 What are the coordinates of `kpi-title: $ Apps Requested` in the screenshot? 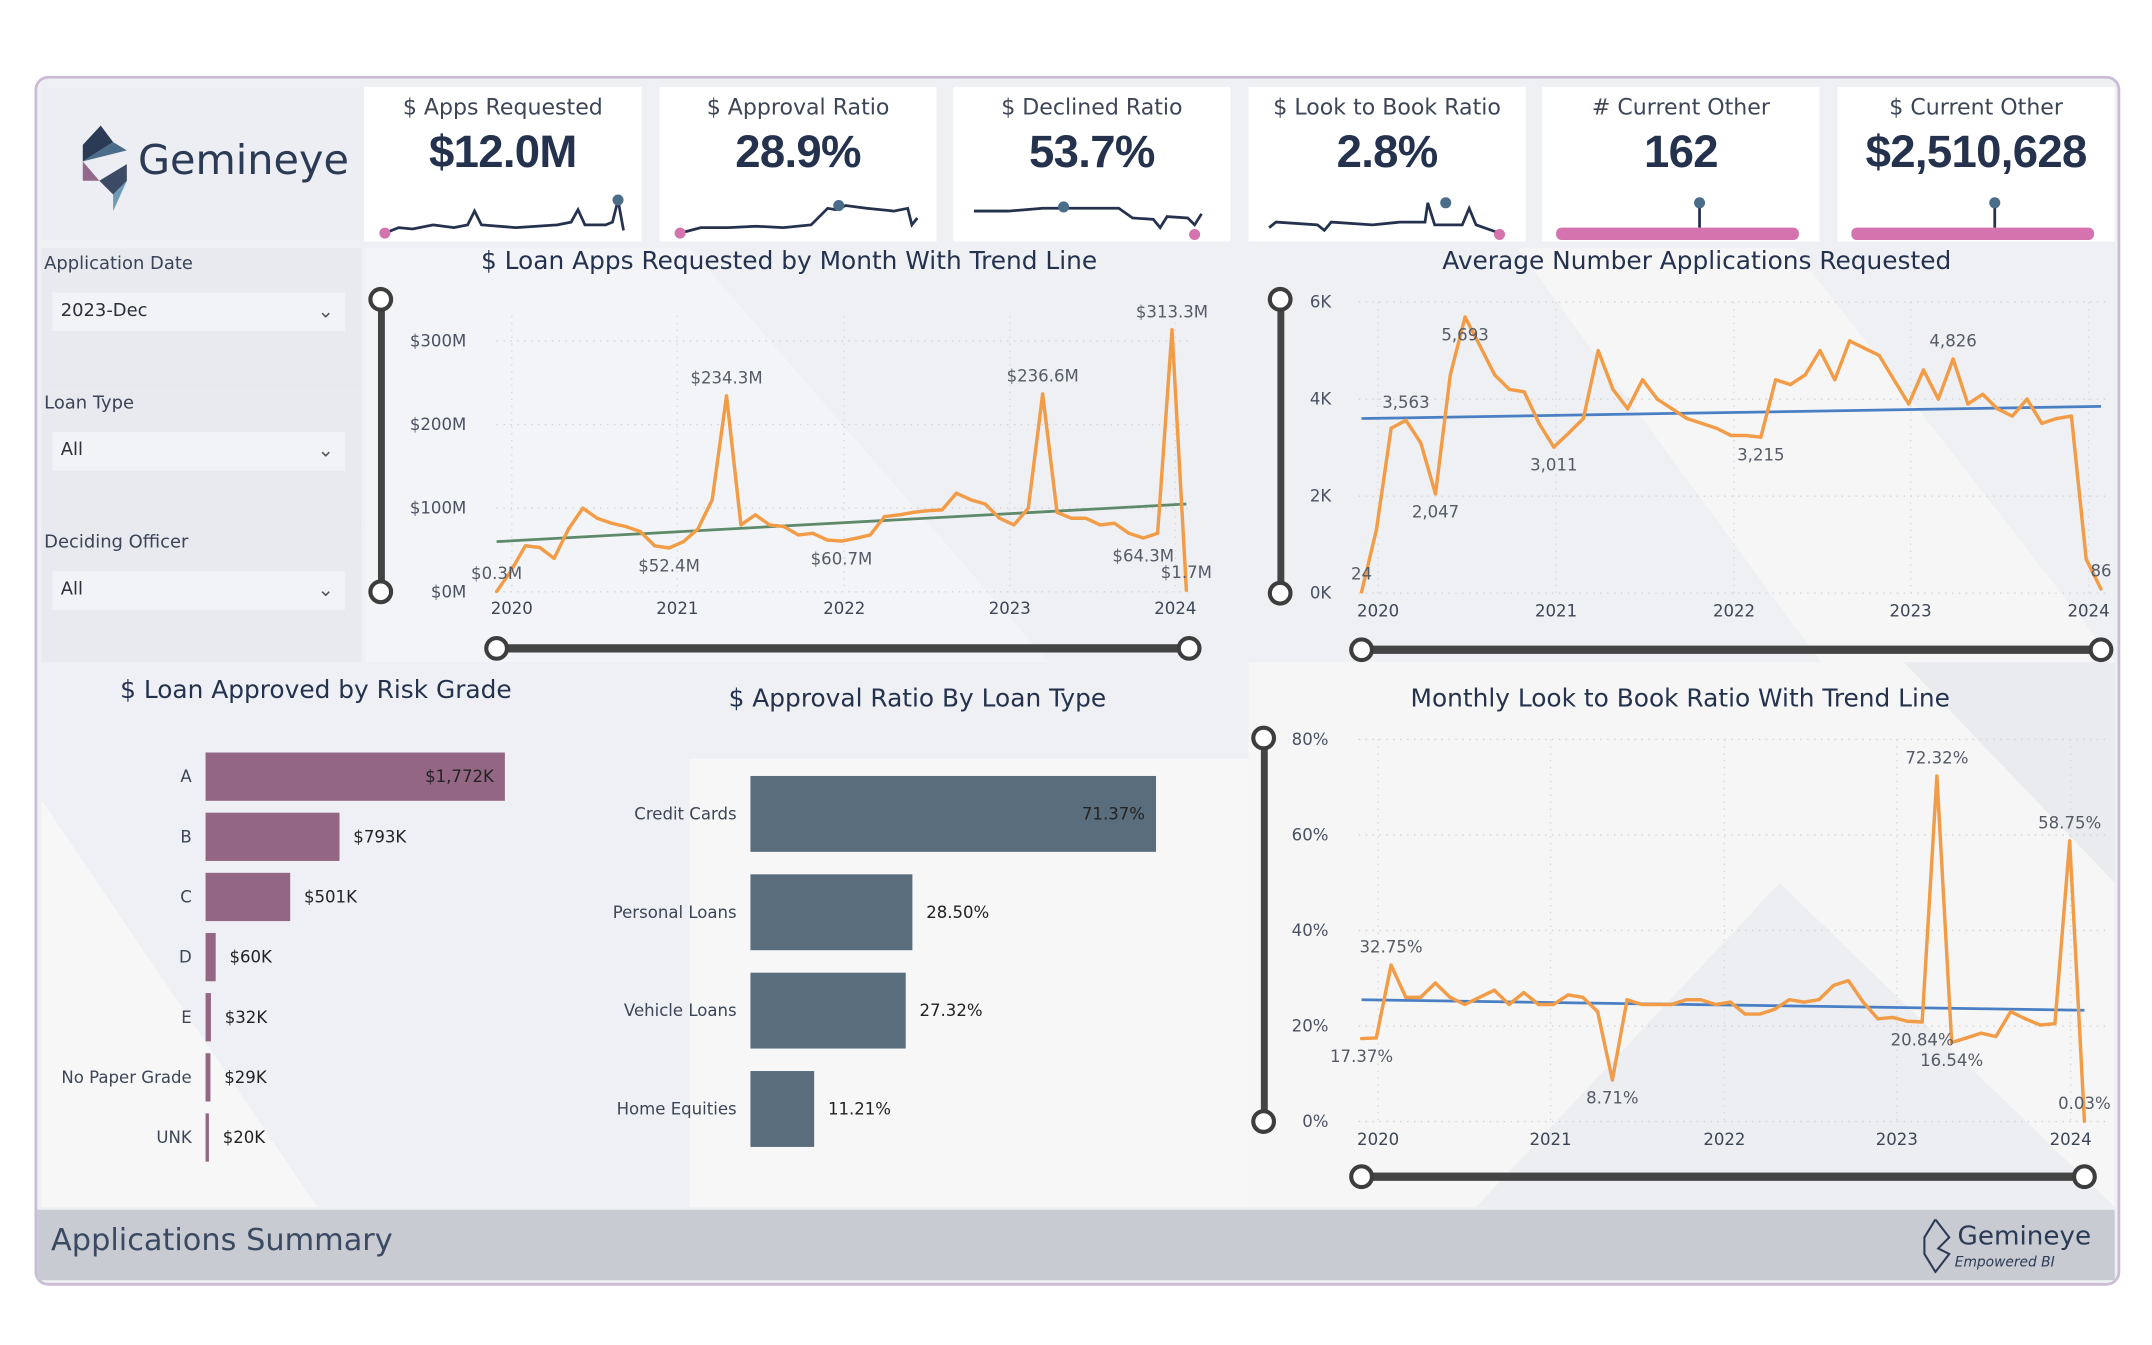 It's located at (502, 107).